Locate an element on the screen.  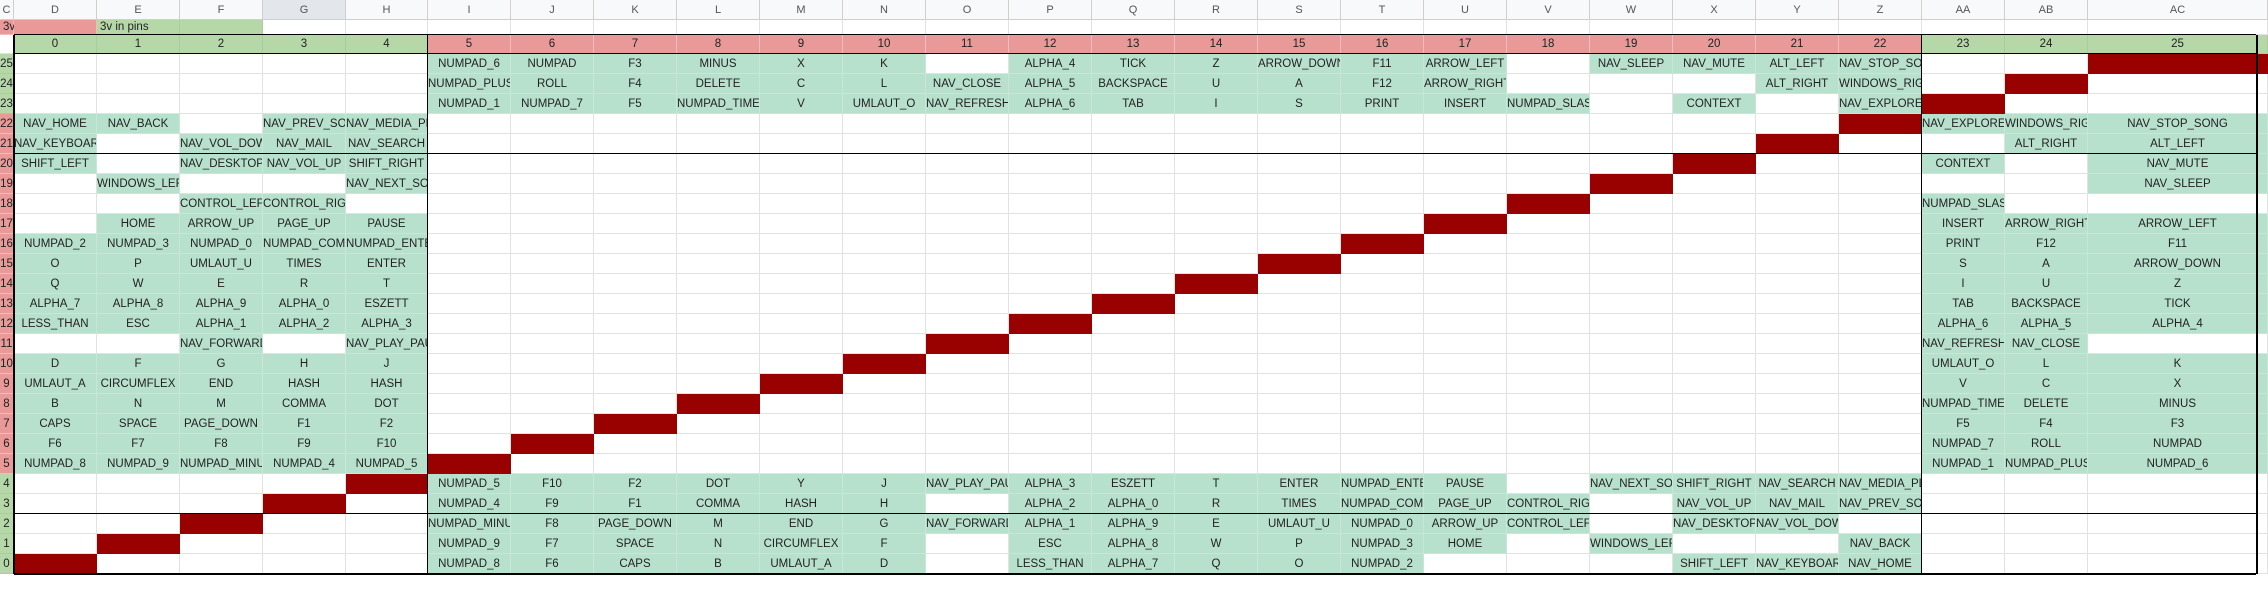
key-cell: UMLAUT_U is located at coordinates (1299, 524).